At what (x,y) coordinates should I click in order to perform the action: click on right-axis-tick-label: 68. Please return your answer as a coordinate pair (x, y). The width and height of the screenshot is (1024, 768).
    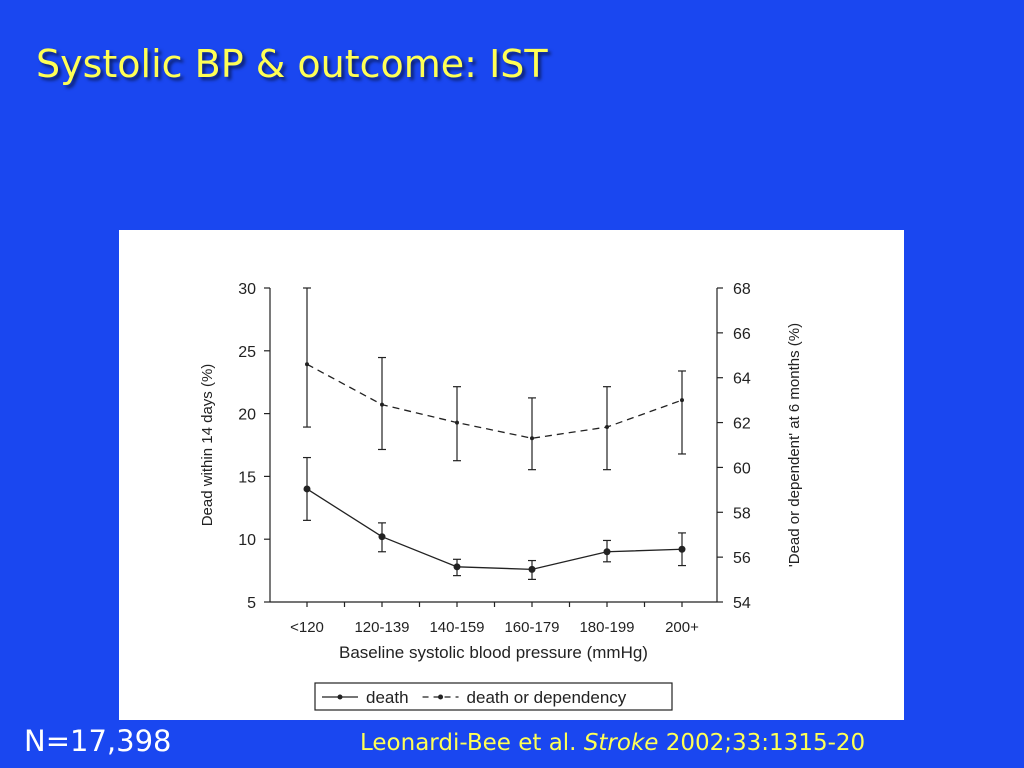
    Looking at the image, I should click on (742, 289).